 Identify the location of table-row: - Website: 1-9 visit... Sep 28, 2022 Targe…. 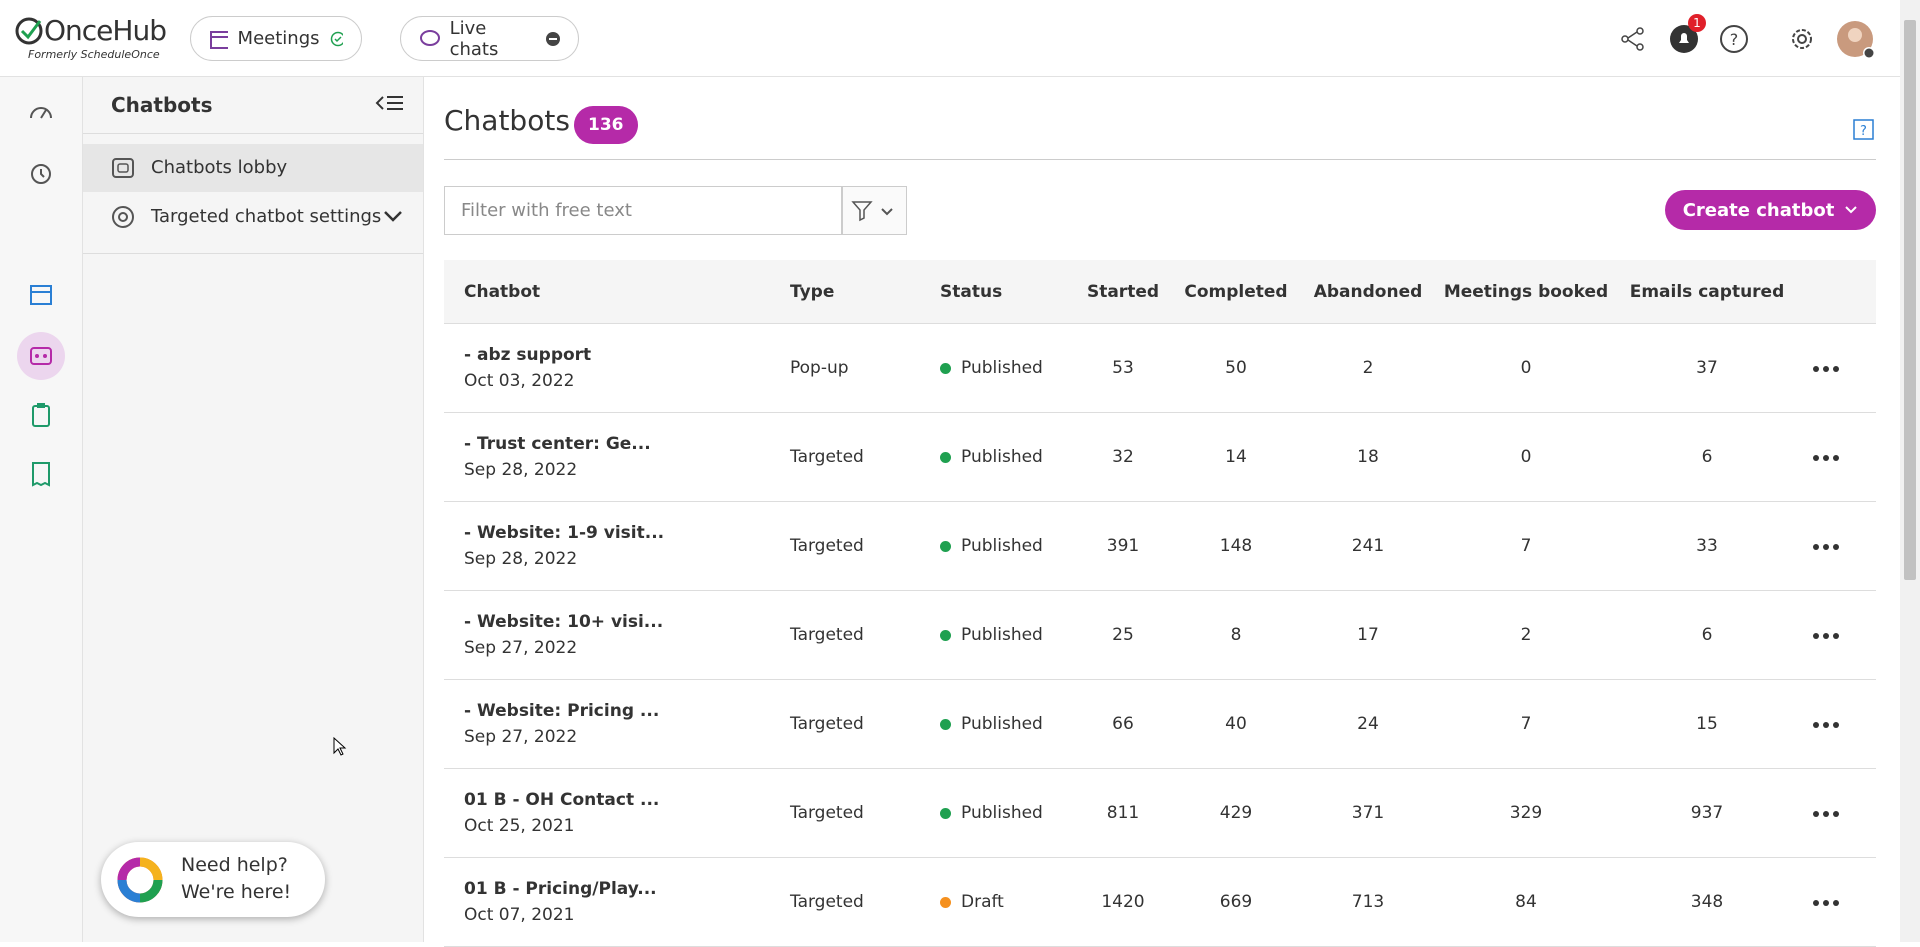
(1160, 546).